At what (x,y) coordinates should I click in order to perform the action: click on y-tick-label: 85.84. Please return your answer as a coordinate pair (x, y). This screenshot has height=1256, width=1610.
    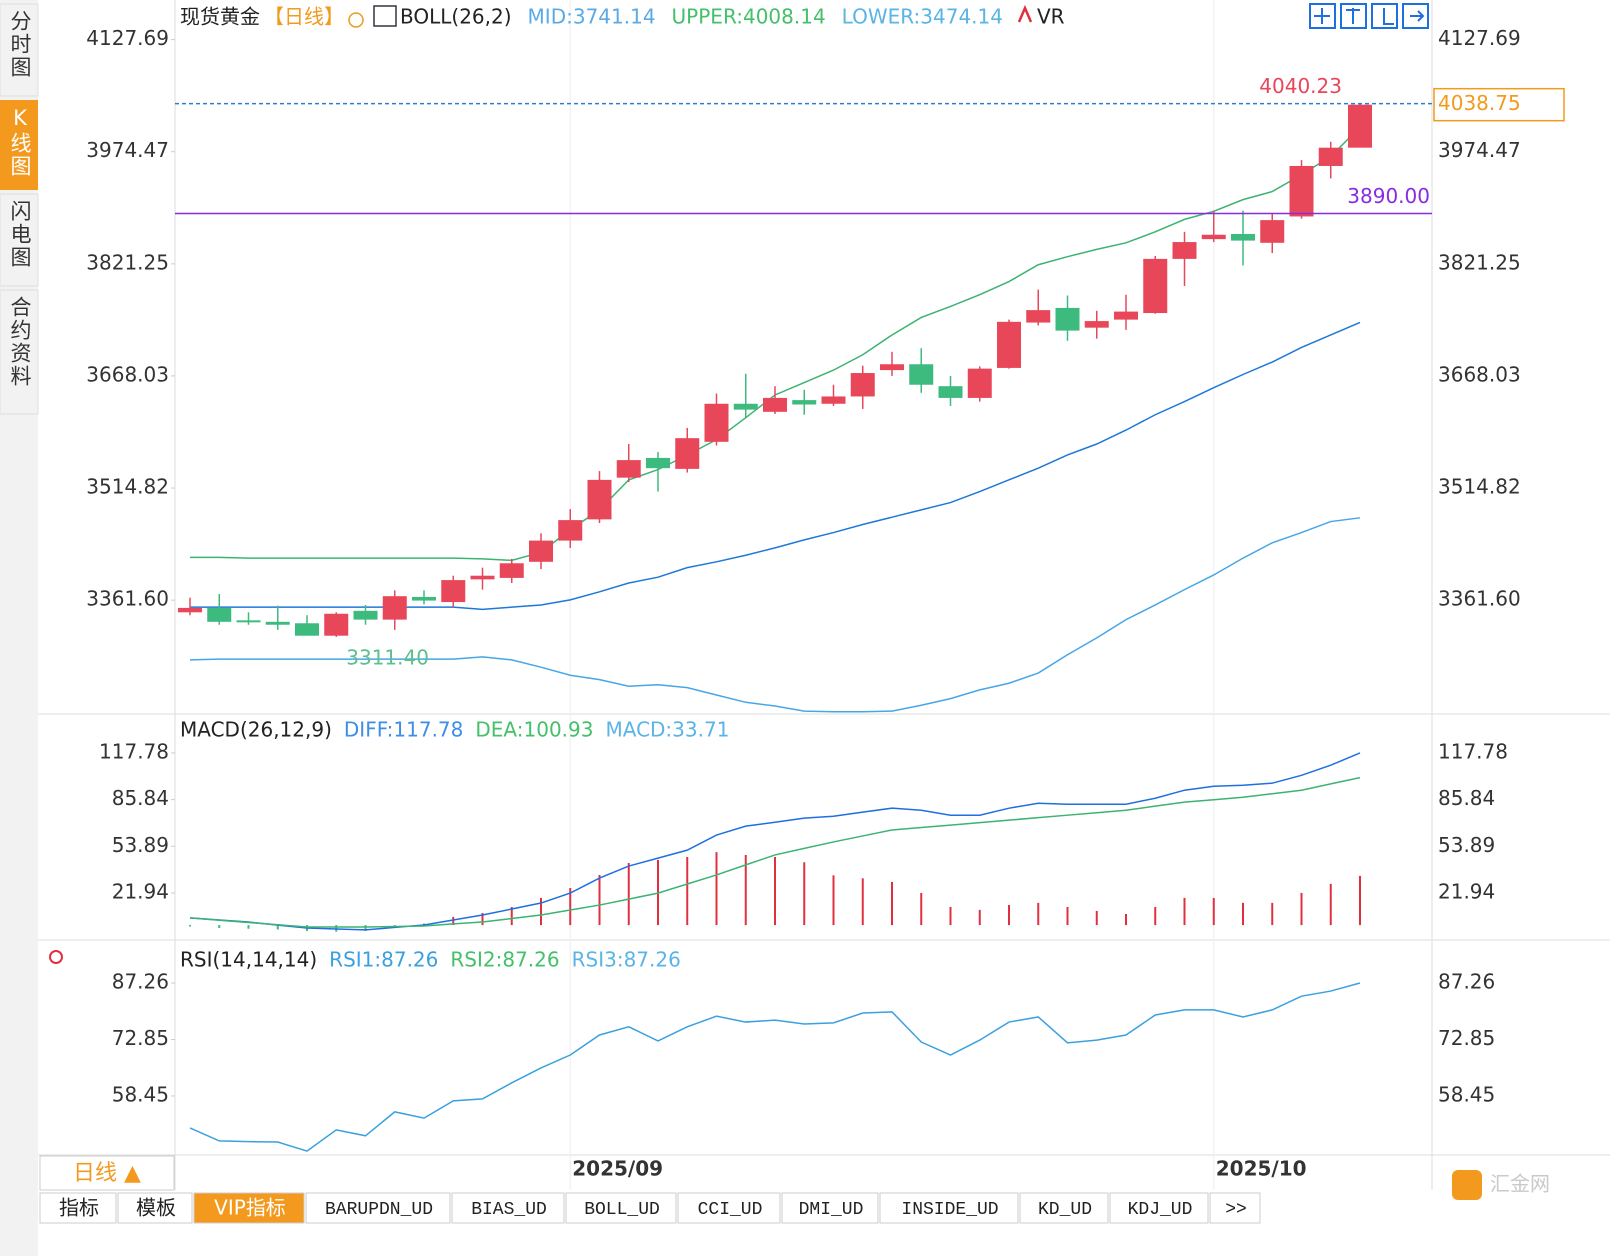
    Looking at the image, I should click on (140, 798).